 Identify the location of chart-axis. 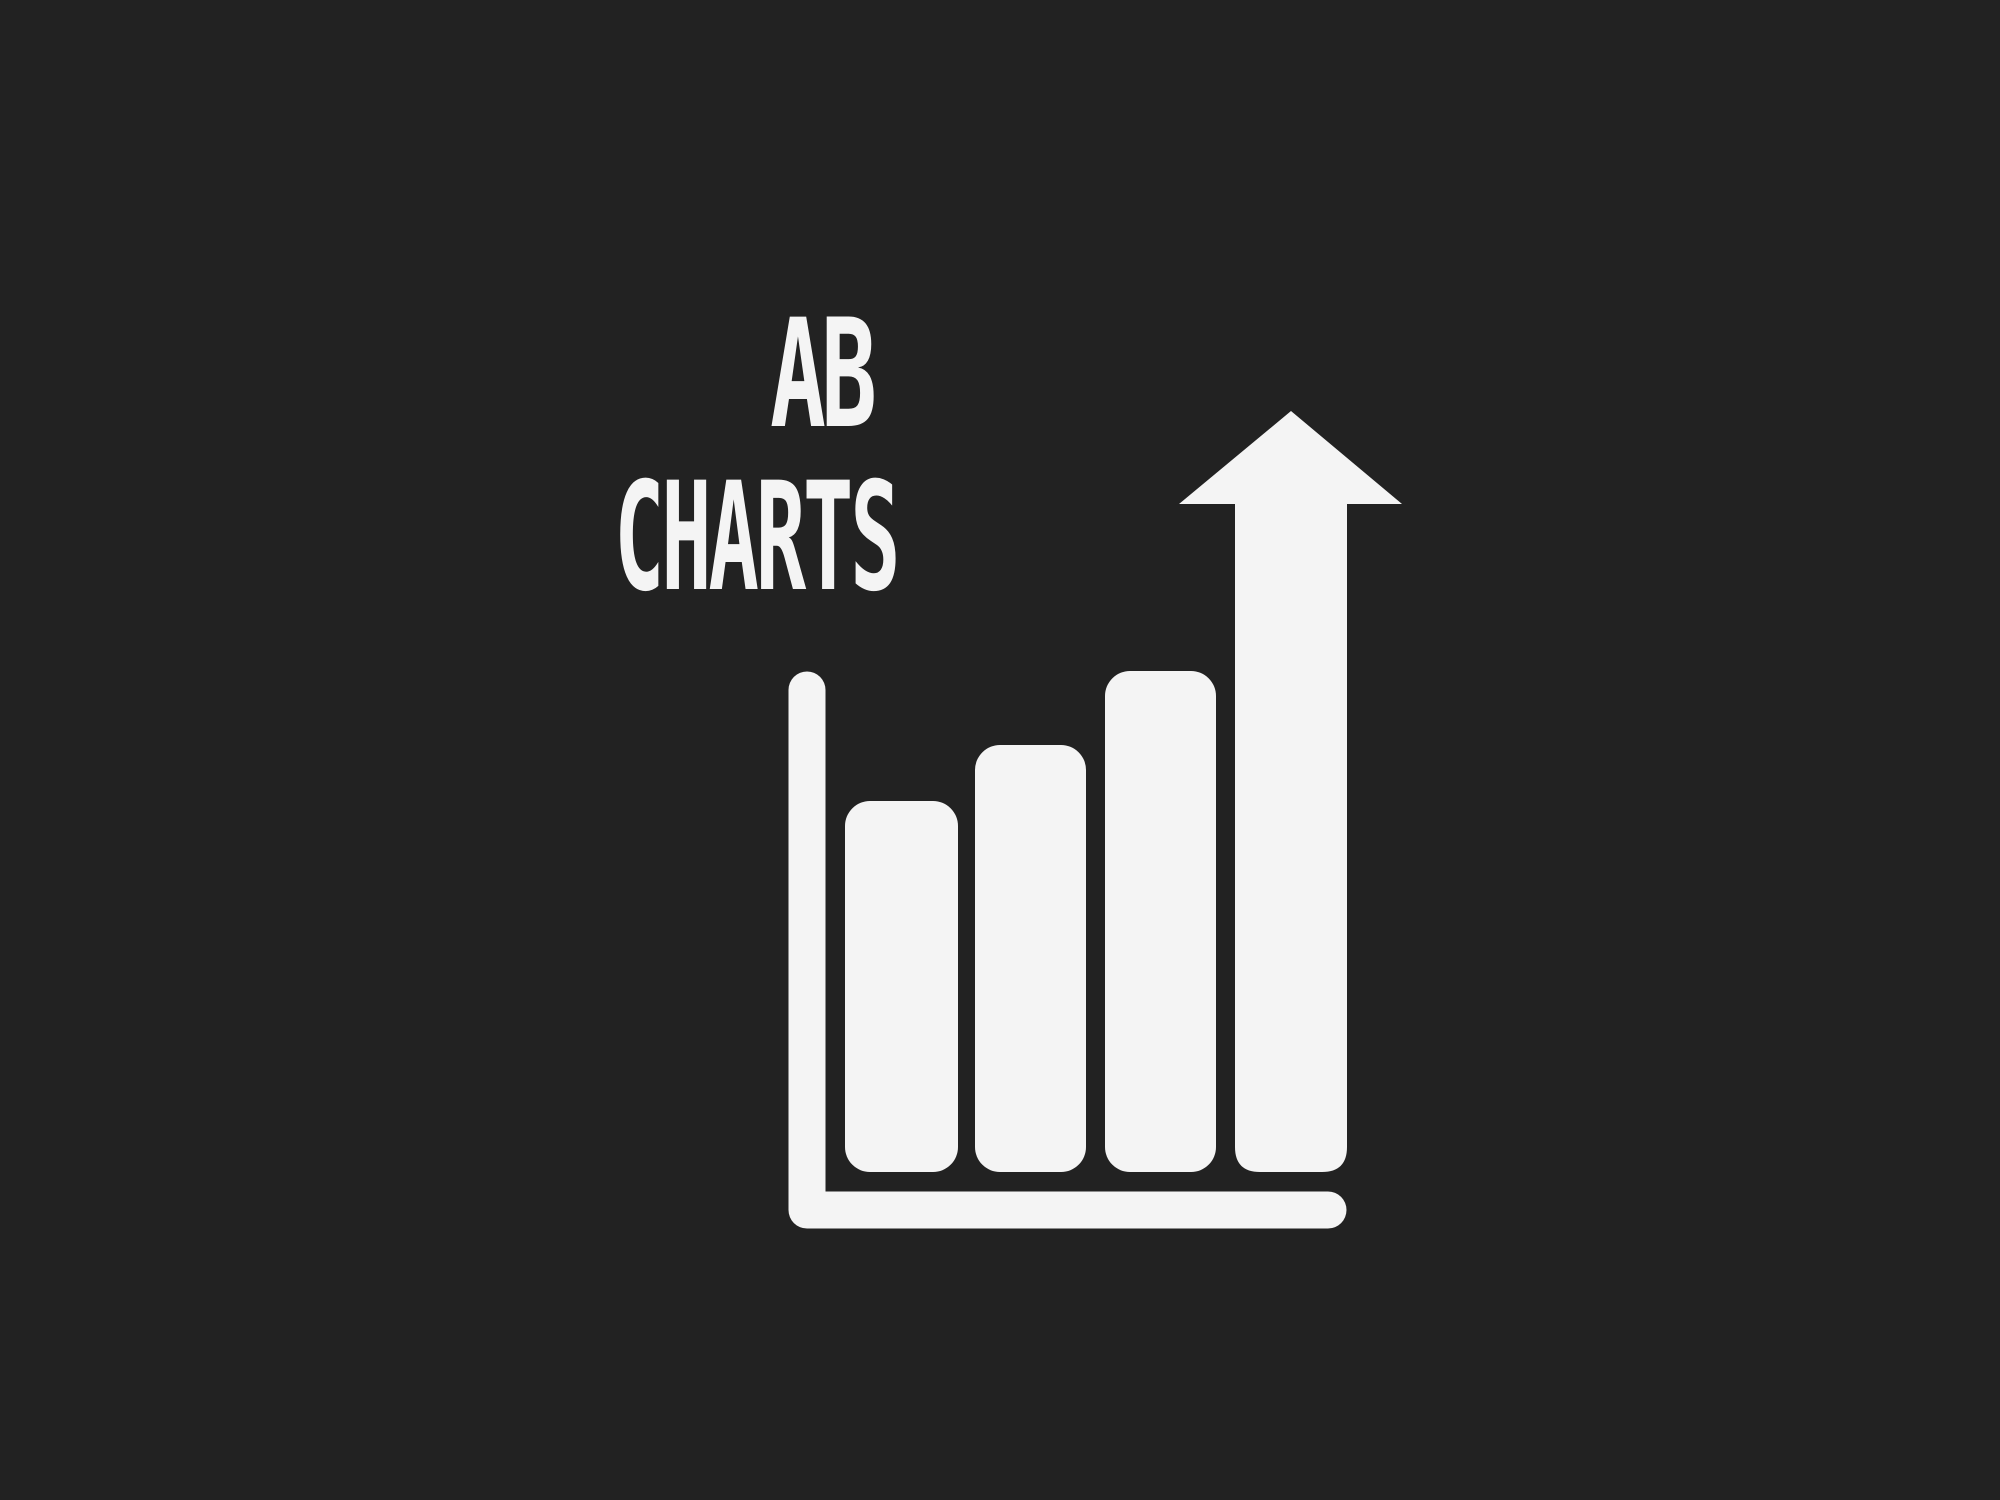
(1067, 950).